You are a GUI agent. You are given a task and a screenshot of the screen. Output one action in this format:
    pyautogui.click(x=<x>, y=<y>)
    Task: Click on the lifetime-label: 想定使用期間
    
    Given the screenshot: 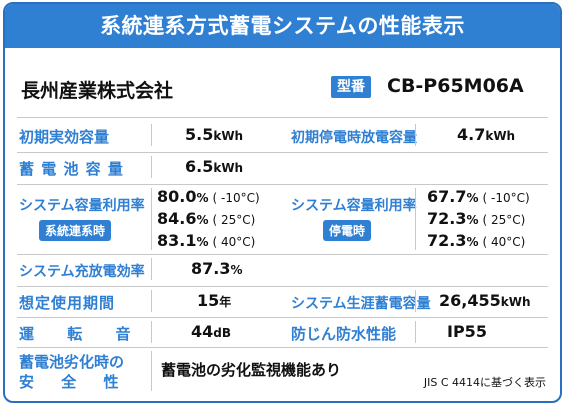 What is the action you would take?
    pyautogui.click(x=67, y=303)
    